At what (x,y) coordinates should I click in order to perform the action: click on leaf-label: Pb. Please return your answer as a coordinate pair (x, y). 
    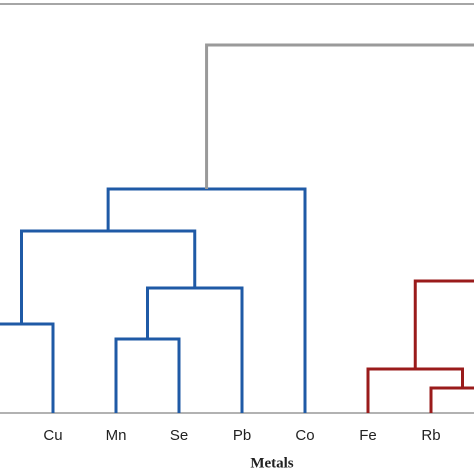
    Looking at the image, I should click on (242, 435).